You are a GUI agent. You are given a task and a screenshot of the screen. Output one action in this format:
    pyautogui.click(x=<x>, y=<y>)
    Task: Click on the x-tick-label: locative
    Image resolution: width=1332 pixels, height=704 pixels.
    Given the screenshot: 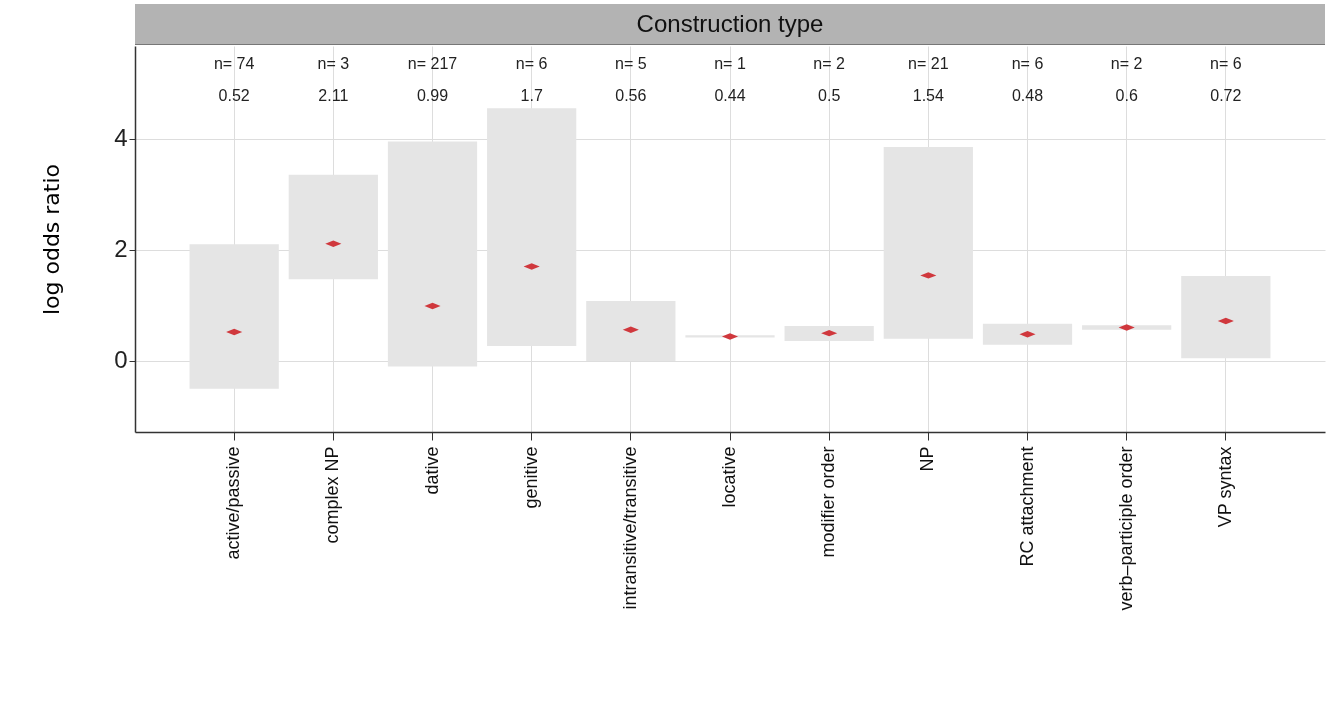 What is the action you would take?
    pyautogui.click(x=729, y=477)
    